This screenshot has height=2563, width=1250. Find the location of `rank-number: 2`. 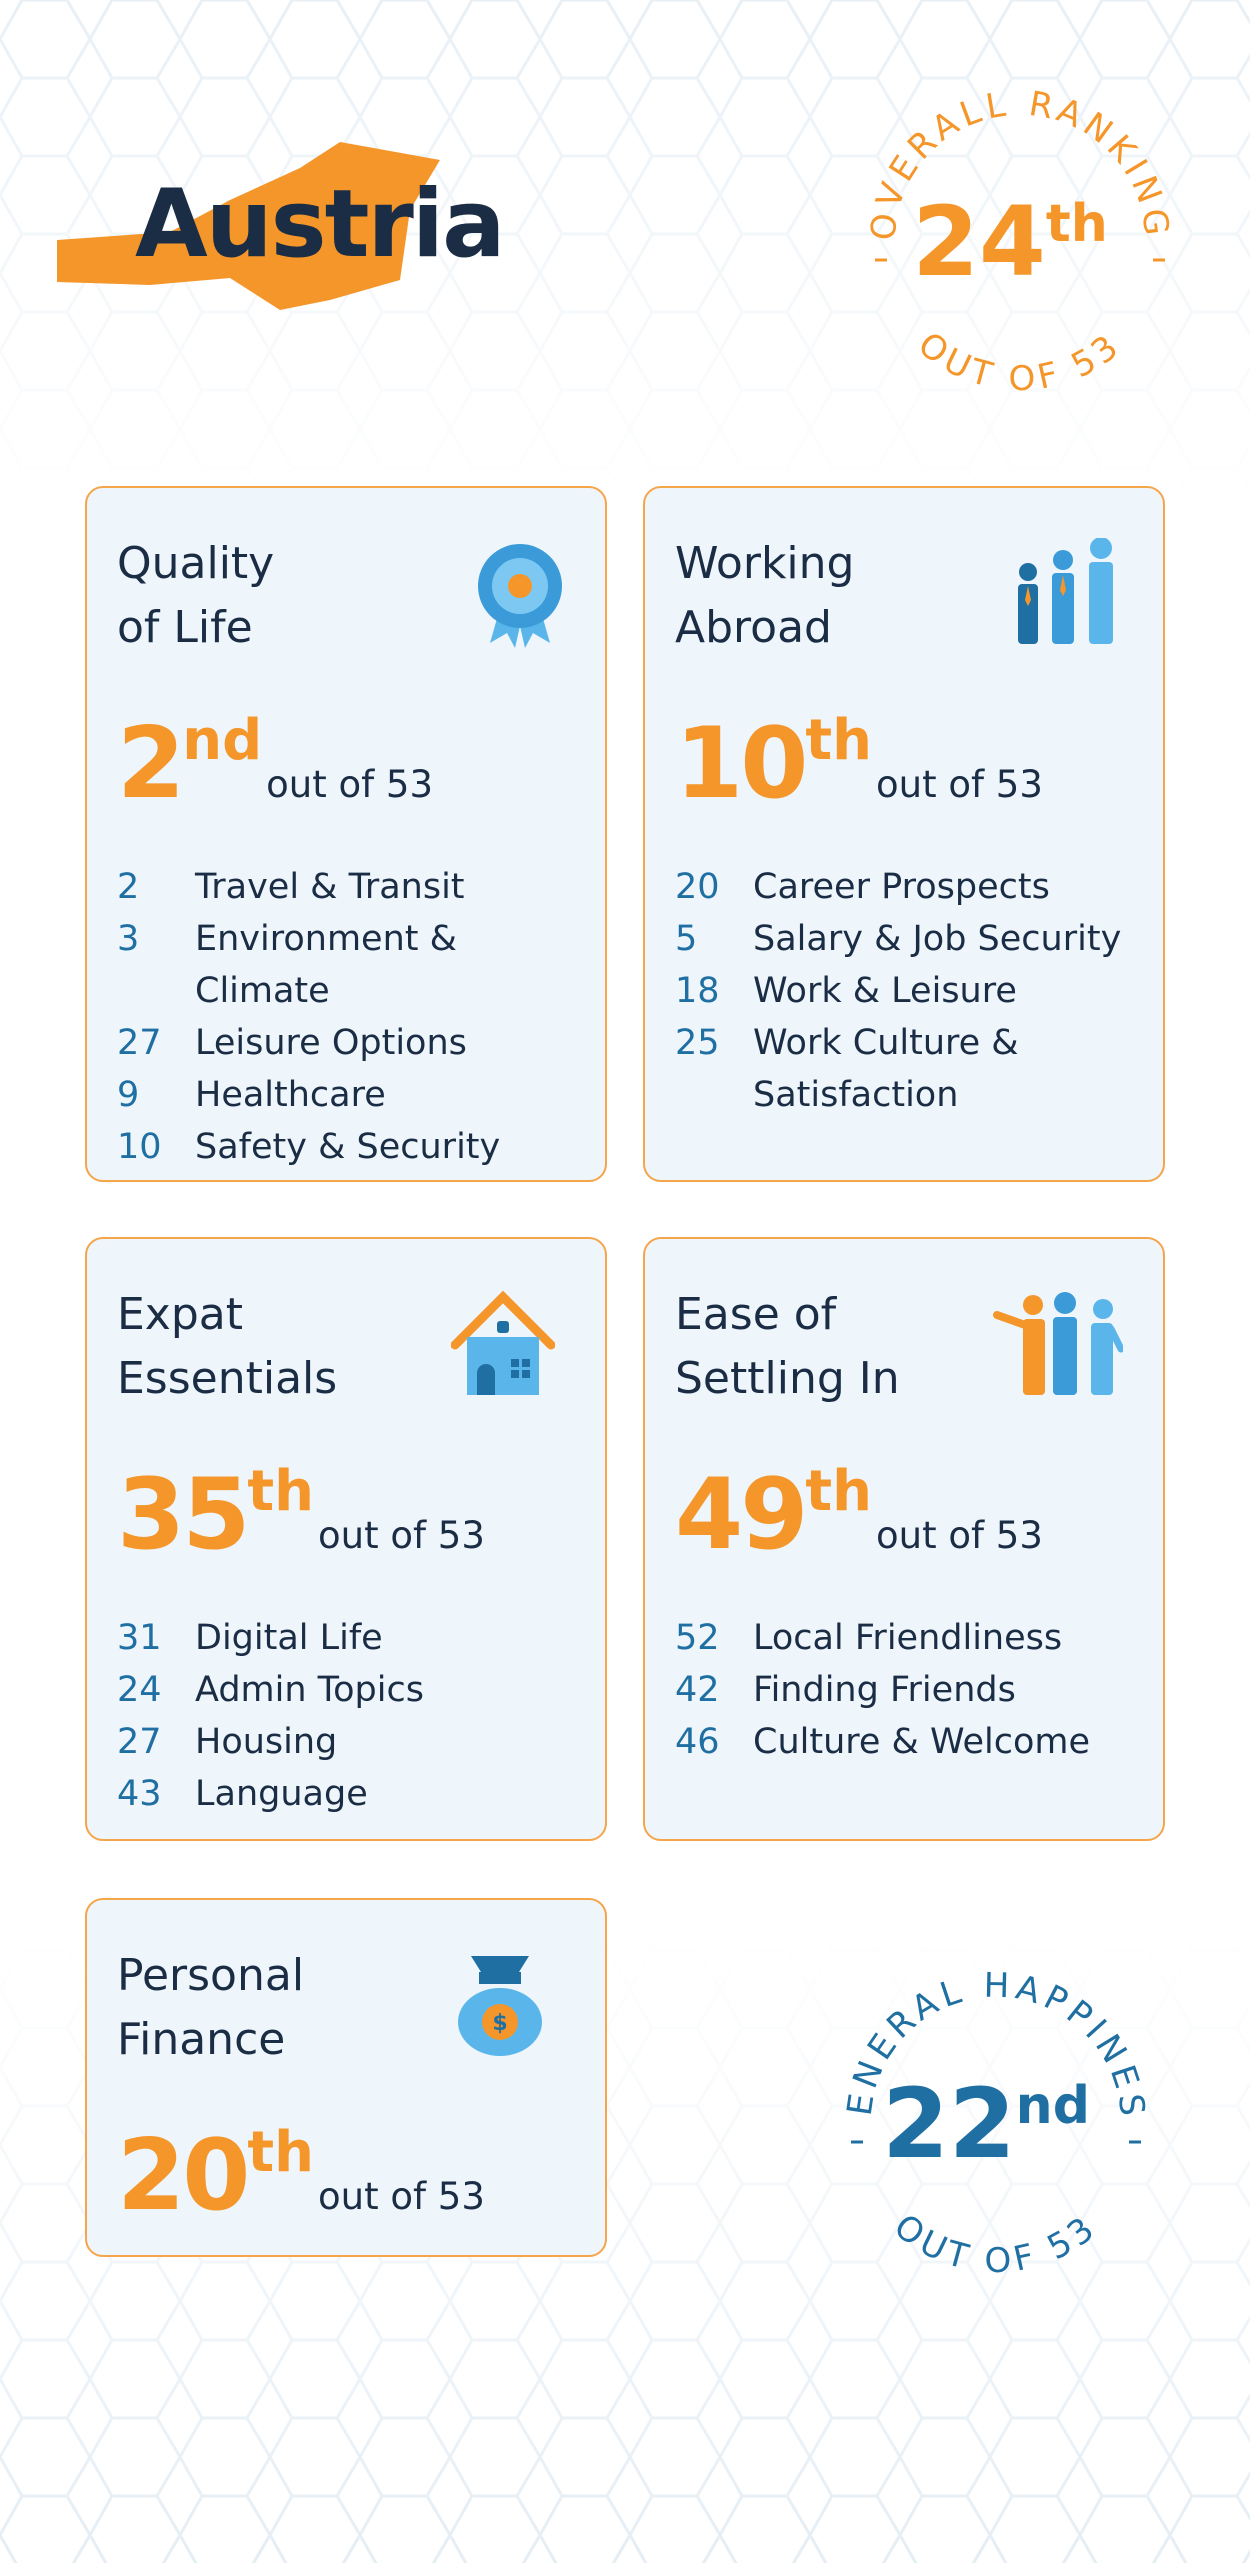

rank-number: 2 is located at coordinates (151, 764).